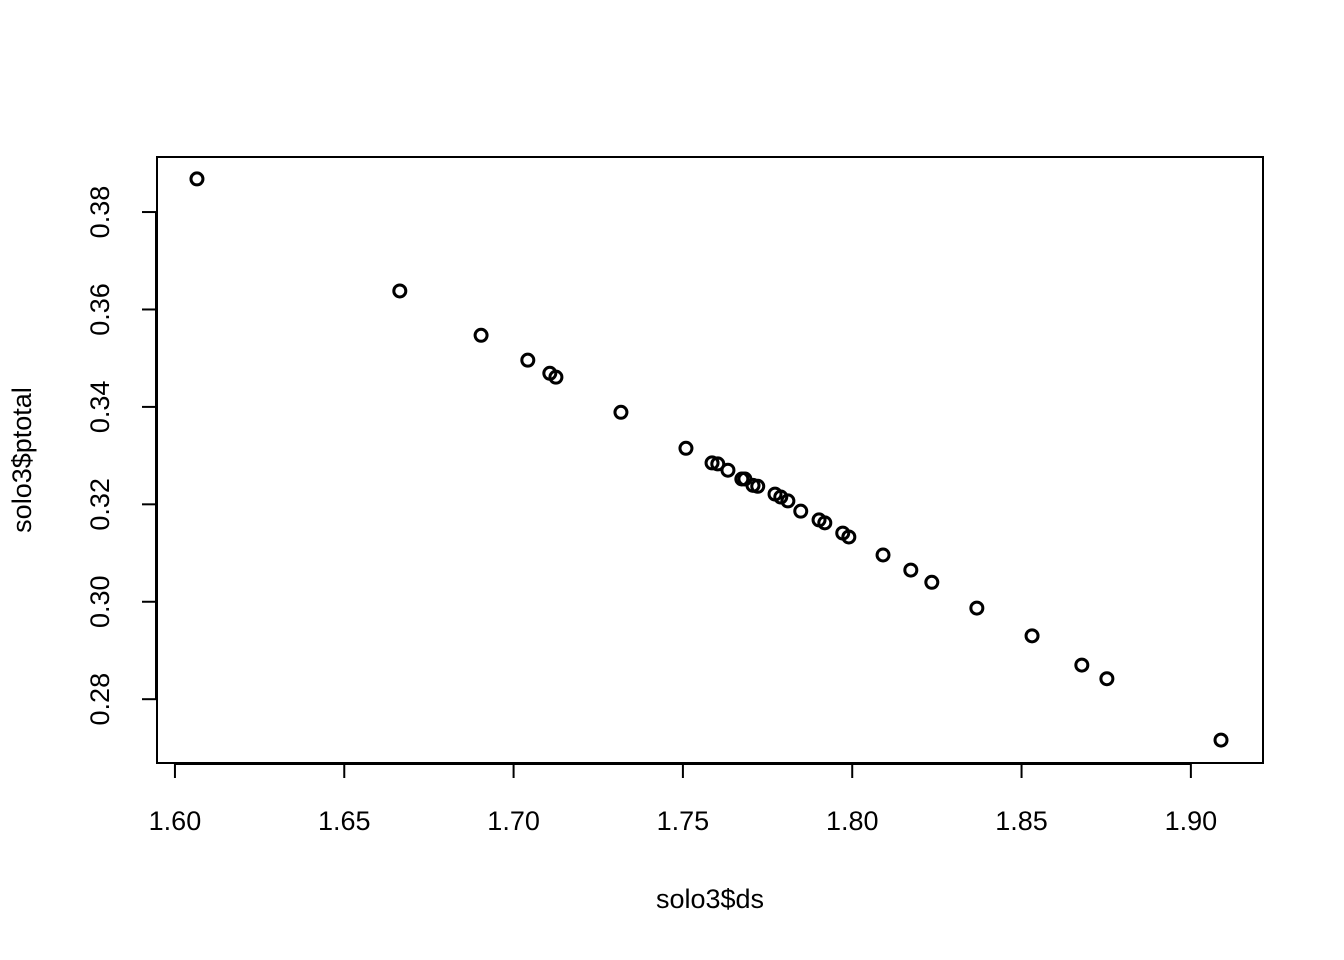 The height and width of the screenshot is (960, 1344). I want to click on x-tick-label: 1.60, so click(175, 821).